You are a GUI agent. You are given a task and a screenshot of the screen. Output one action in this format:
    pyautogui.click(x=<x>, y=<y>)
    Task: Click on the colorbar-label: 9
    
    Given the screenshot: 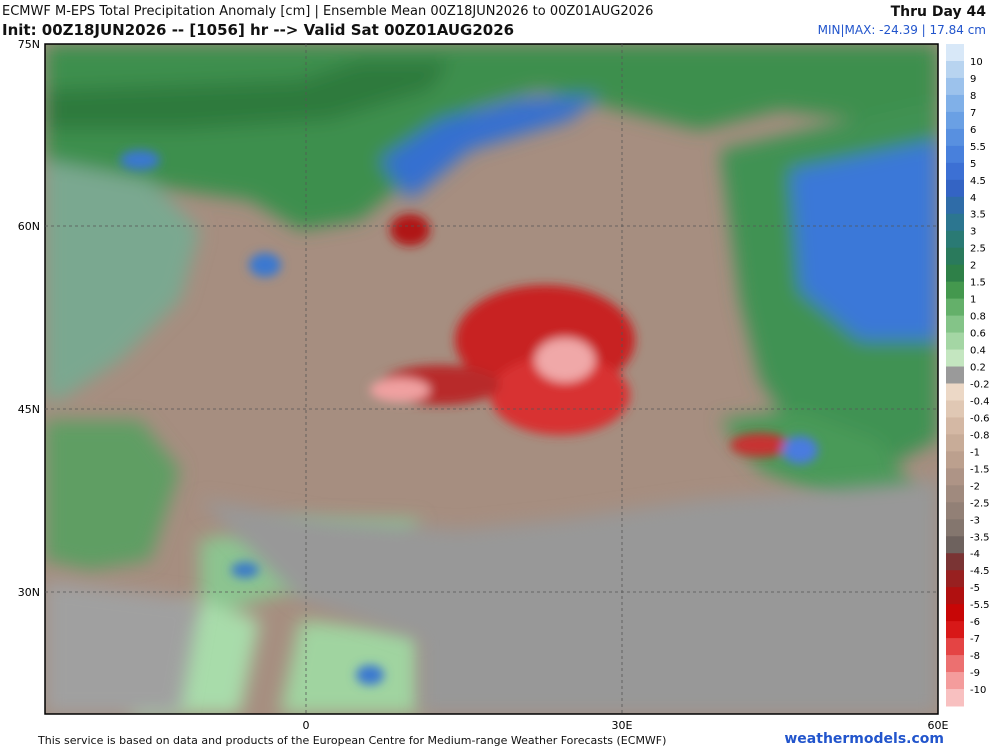 What is the action you would take?
    pyautogui.click(x=973, y=79)
    